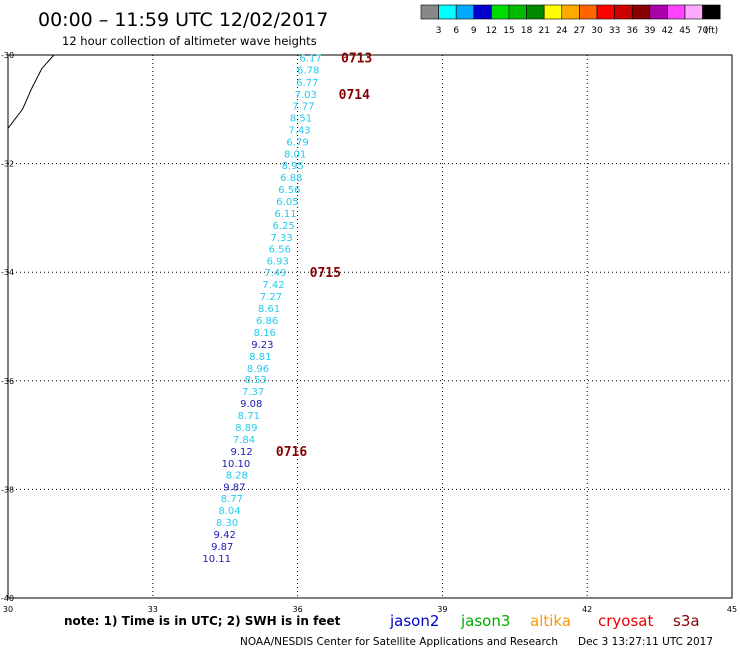 The height and width of the screenshot is (650, 740). Describe the element at coordinates (7, 164) in the screenshot. I see `y-tick-label: -32` at that location.